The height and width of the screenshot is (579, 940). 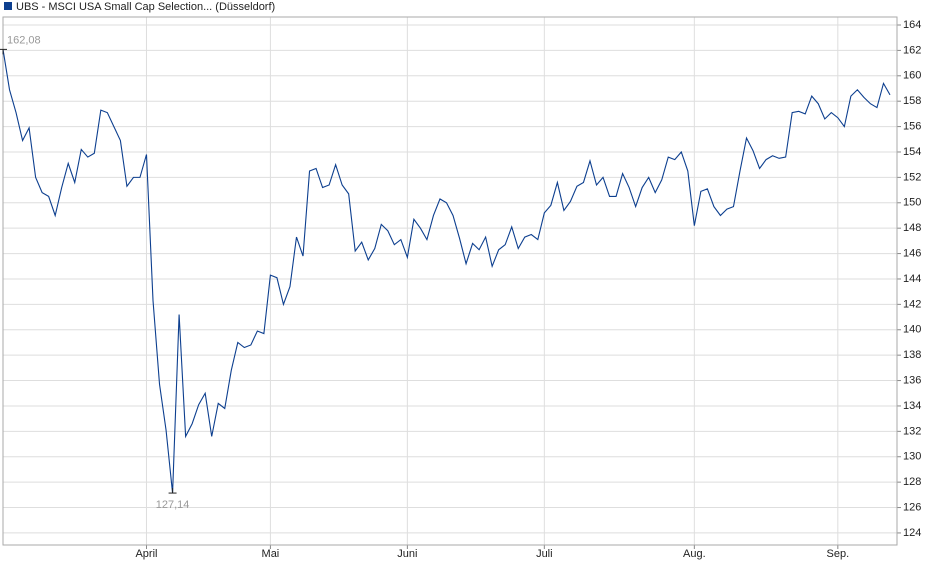 I want to click on x-tick-label: Sep., so click(x=838, y=554).